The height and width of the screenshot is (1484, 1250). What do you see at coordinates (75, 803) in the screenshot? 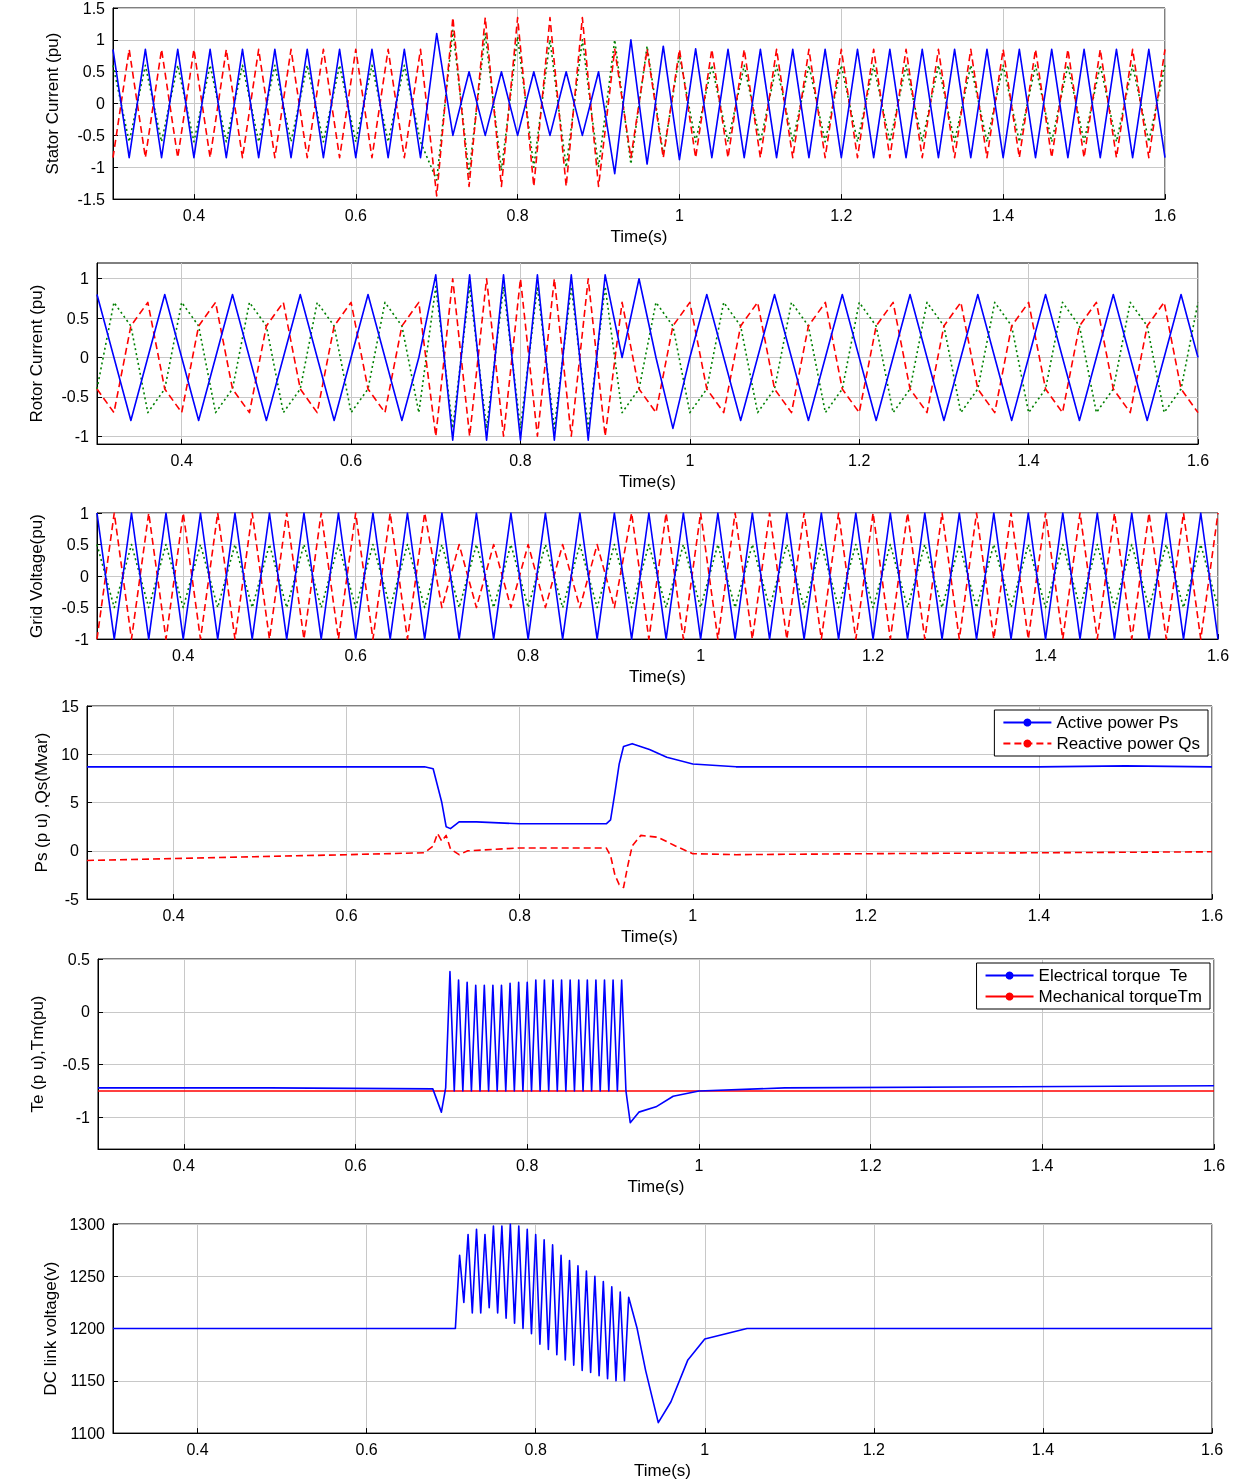
I see `y-tick-label: 5` at bounding box center [75, 803].